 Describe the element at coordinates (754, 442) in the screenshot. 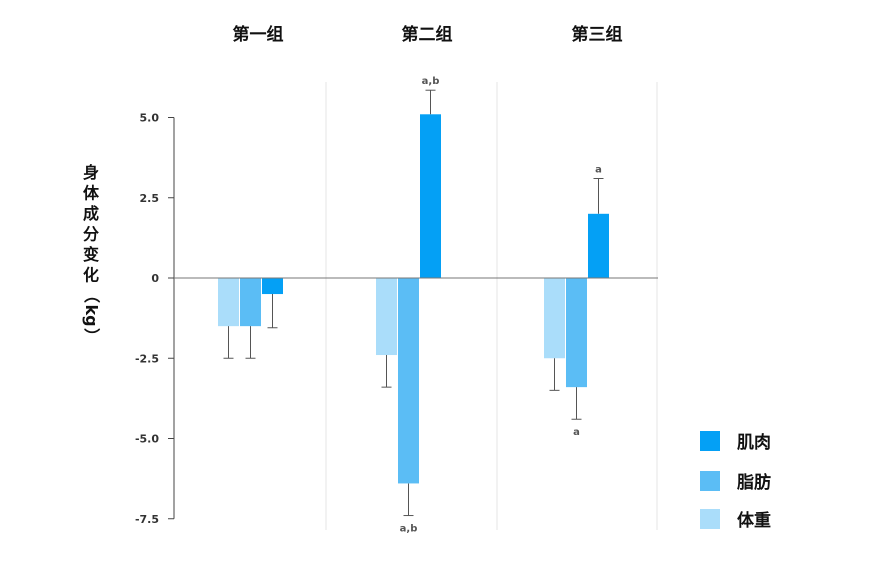

I see `legend-label-1: 肌肉` at that location.